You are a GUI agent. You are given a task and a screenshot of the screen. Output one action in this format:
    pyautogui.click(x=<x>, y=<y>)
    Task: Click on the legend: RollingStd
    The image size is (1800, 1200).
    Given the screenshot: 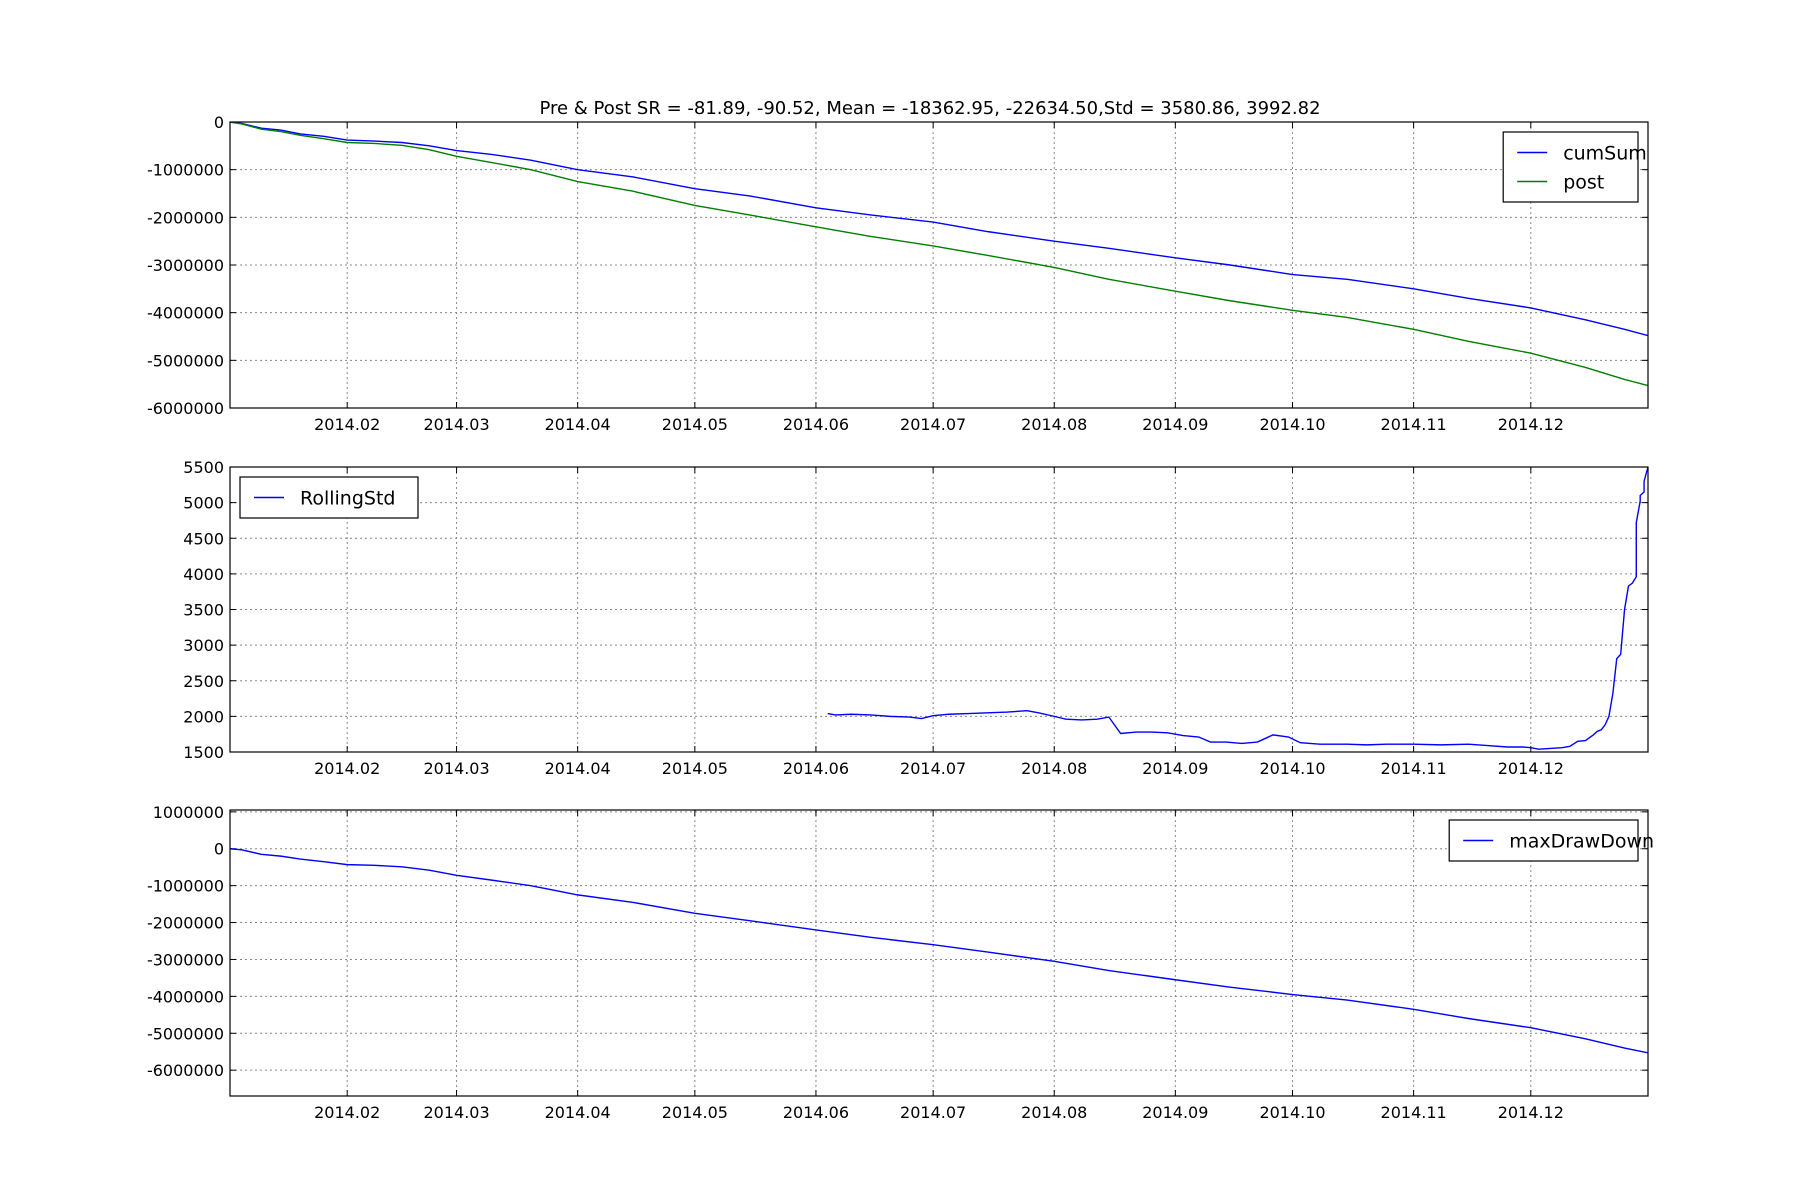 What is the action you would take?
    pyautogui.click(x=329, y=497)
    